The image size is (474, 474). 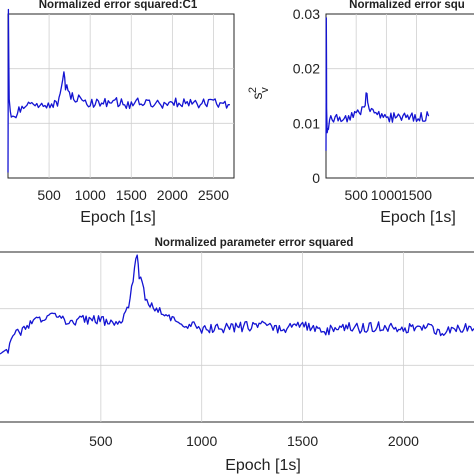 I want to click on chart-1-x-tick-label-0: 500, so click(x=49, y=195).